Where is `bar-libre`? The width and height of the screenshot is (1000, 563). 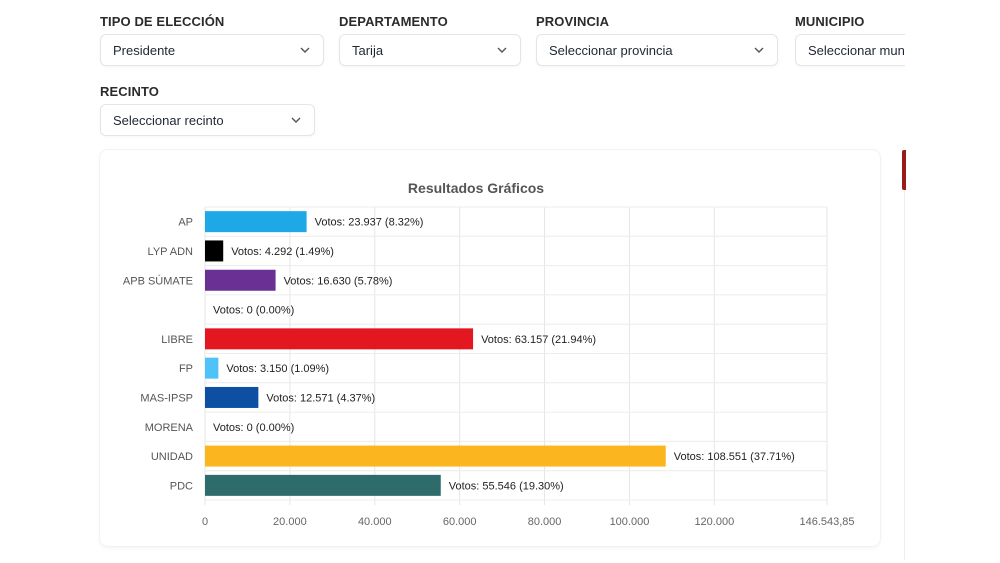
bar-libre is located at coordinates (339, 339).